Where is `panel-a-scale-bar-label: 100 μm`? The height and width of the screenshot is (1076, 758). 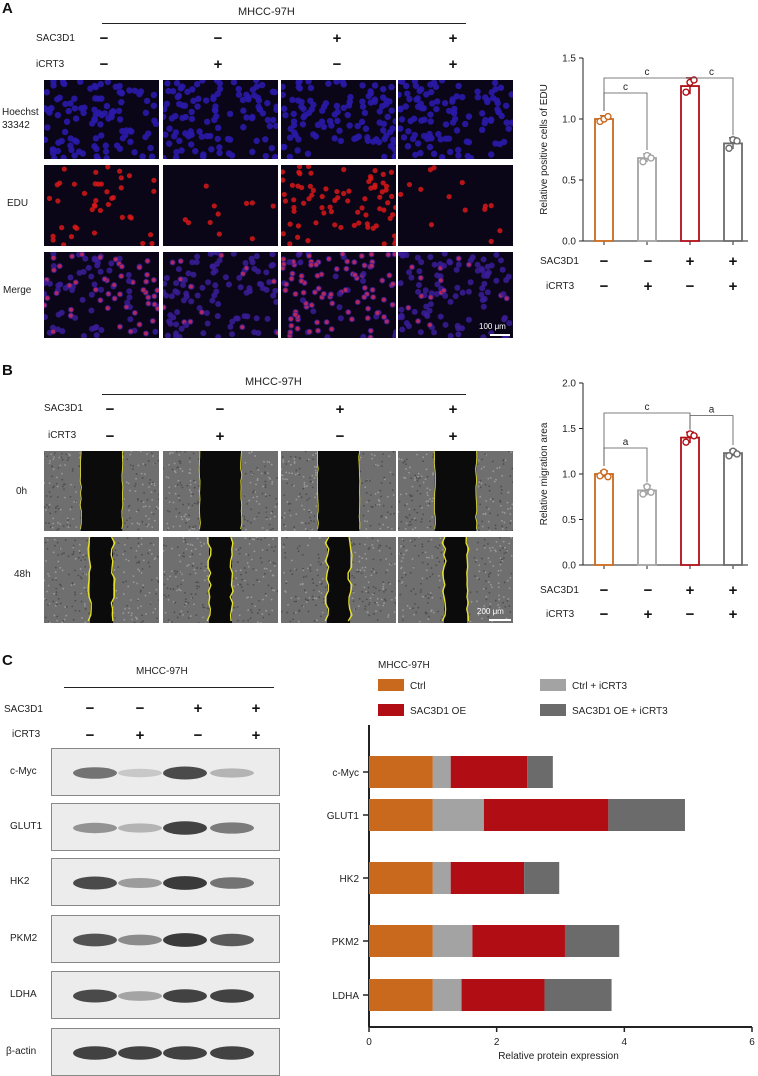
panel-a-scale-bar-label: 100 μm is located at coordinates (492, 326).